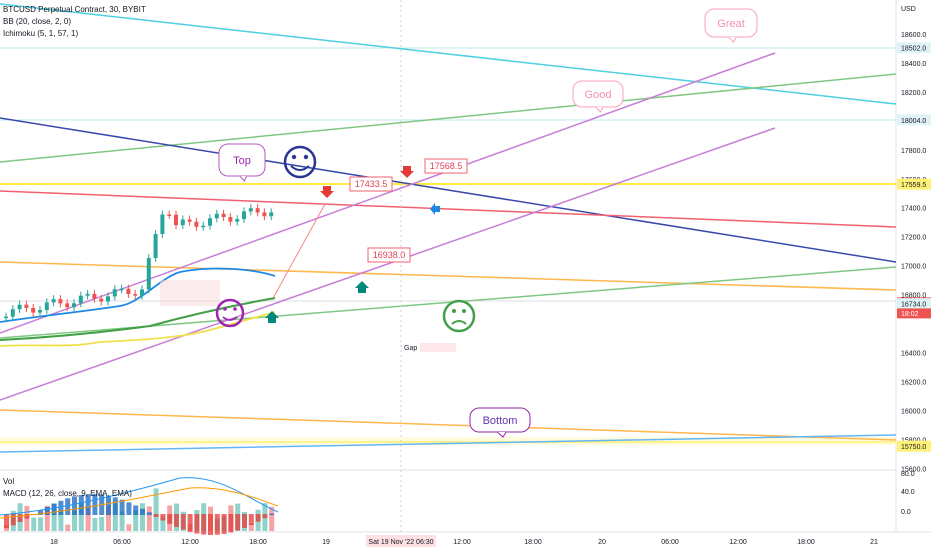 This screenshot has height=555, width=932. What do you see at coordinates (908, 492) in the screenshot?
I see `macd-axis-label: 40.0` at bounding box center [908, 492].